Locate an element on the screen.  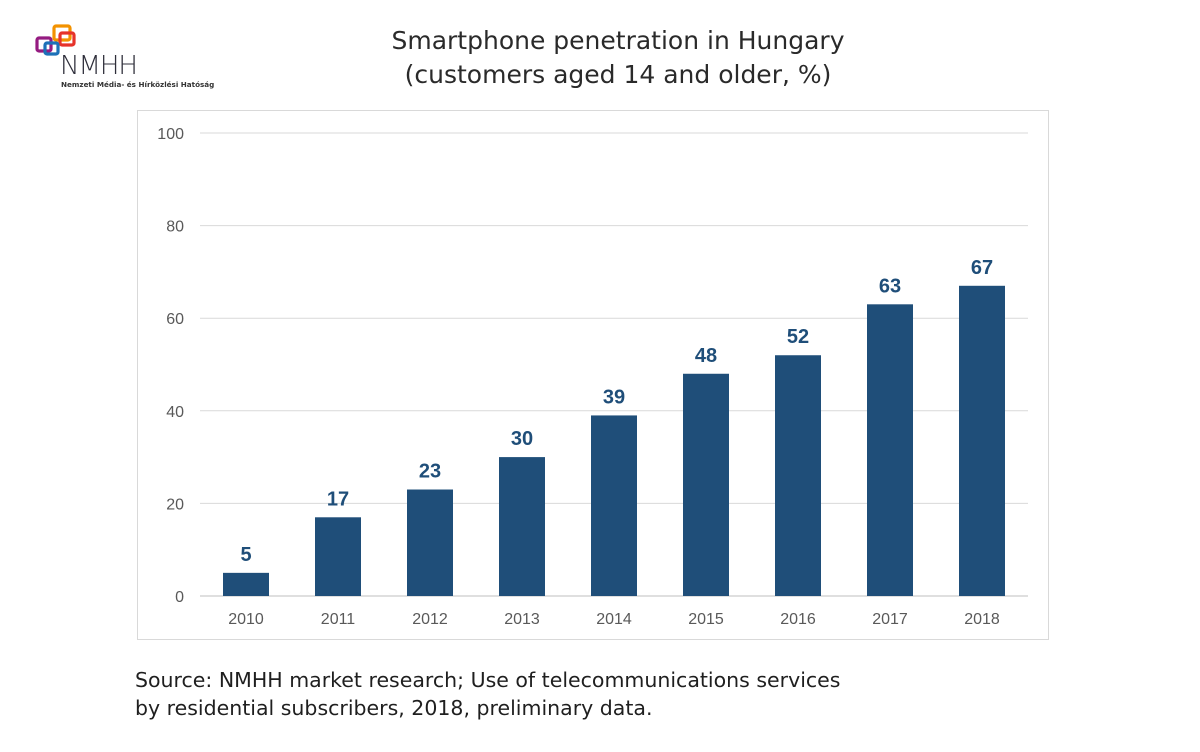
y-tick-label: 100 is located at coordinates (170, 134).